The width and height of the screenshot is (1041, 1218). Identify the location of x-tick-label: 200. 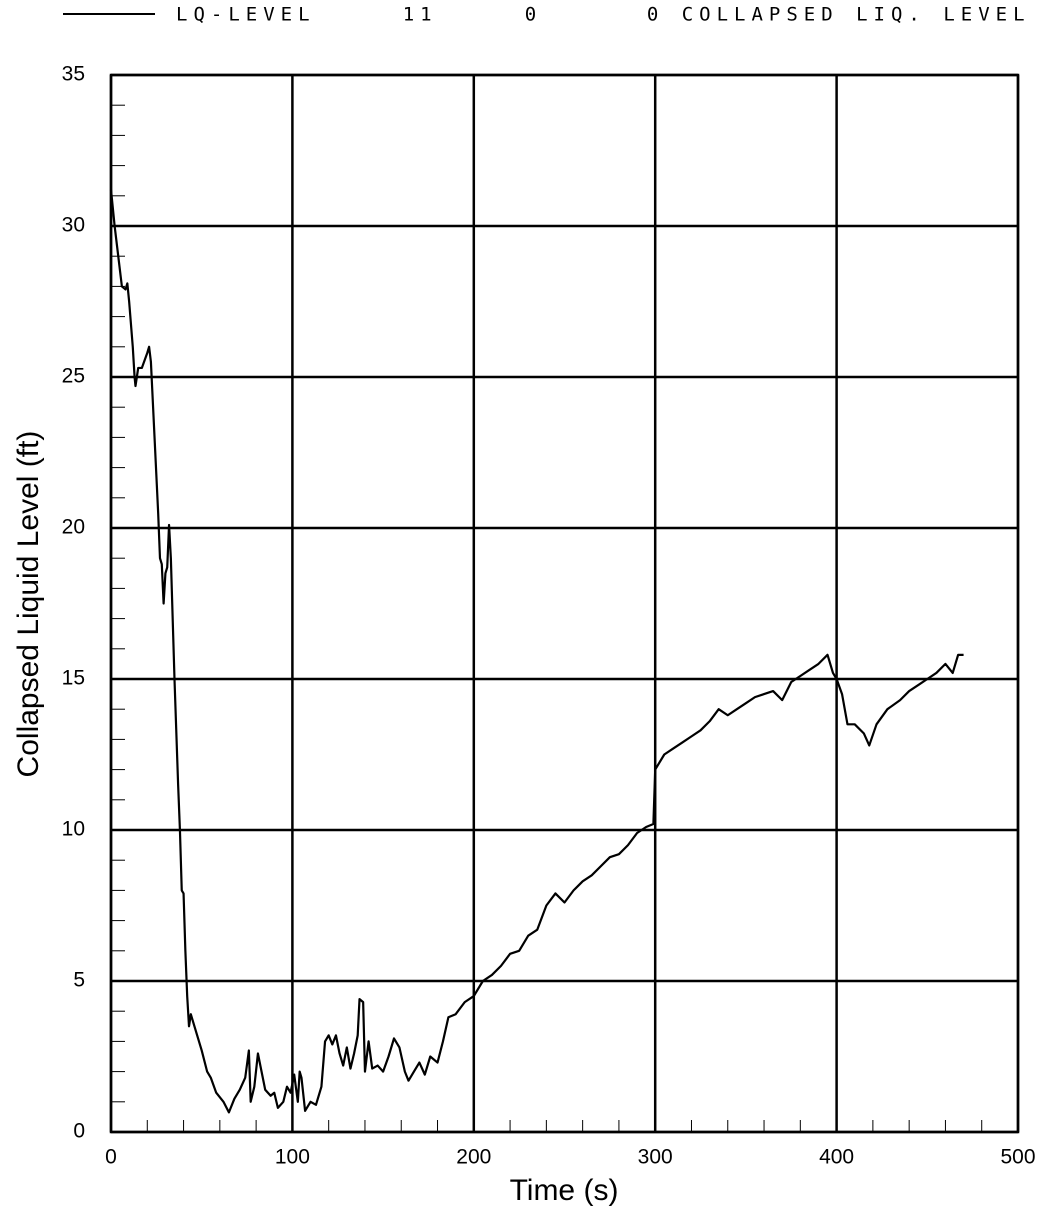
(473, 1157).